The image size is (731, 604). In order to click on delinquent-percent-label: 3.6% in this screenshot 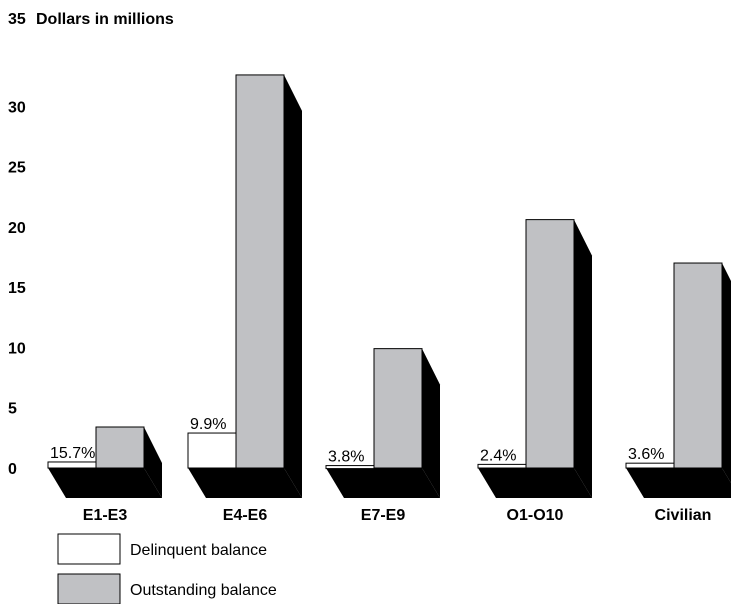, I will do `click(646, 454)`.